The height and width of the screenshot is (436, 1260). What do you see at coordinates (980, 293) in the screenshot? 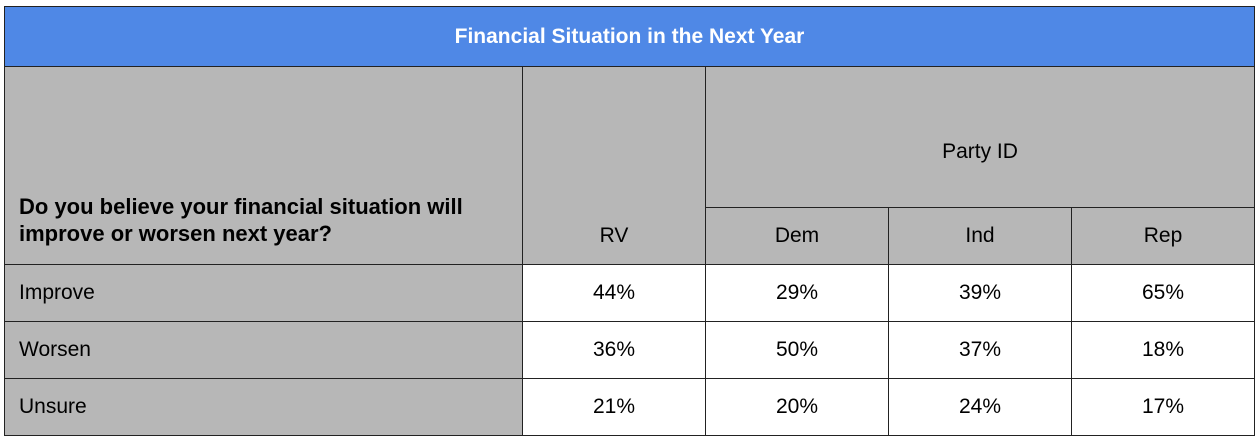
I see `cell-improve-ind: 39%` at bounding box center [980, 293].